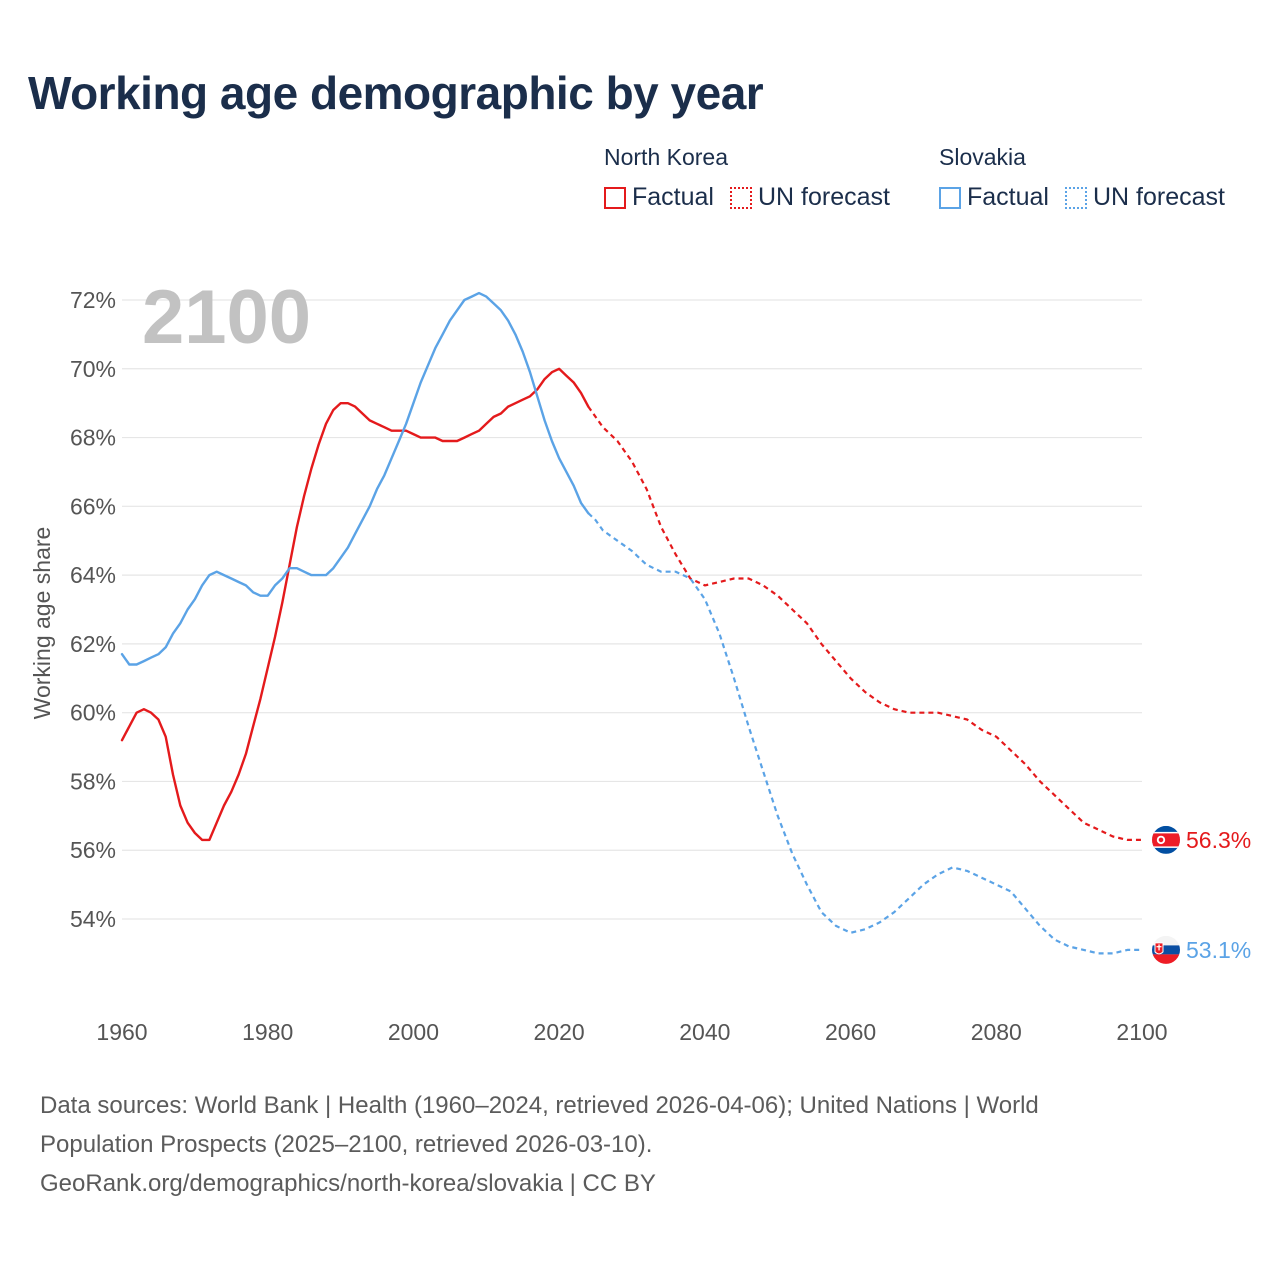 This screenshot has height=1280, width=1280. Describe the element at coordinates (93, 713) in the screenshot. I see `y-tick-label-60: 60%` at that location.